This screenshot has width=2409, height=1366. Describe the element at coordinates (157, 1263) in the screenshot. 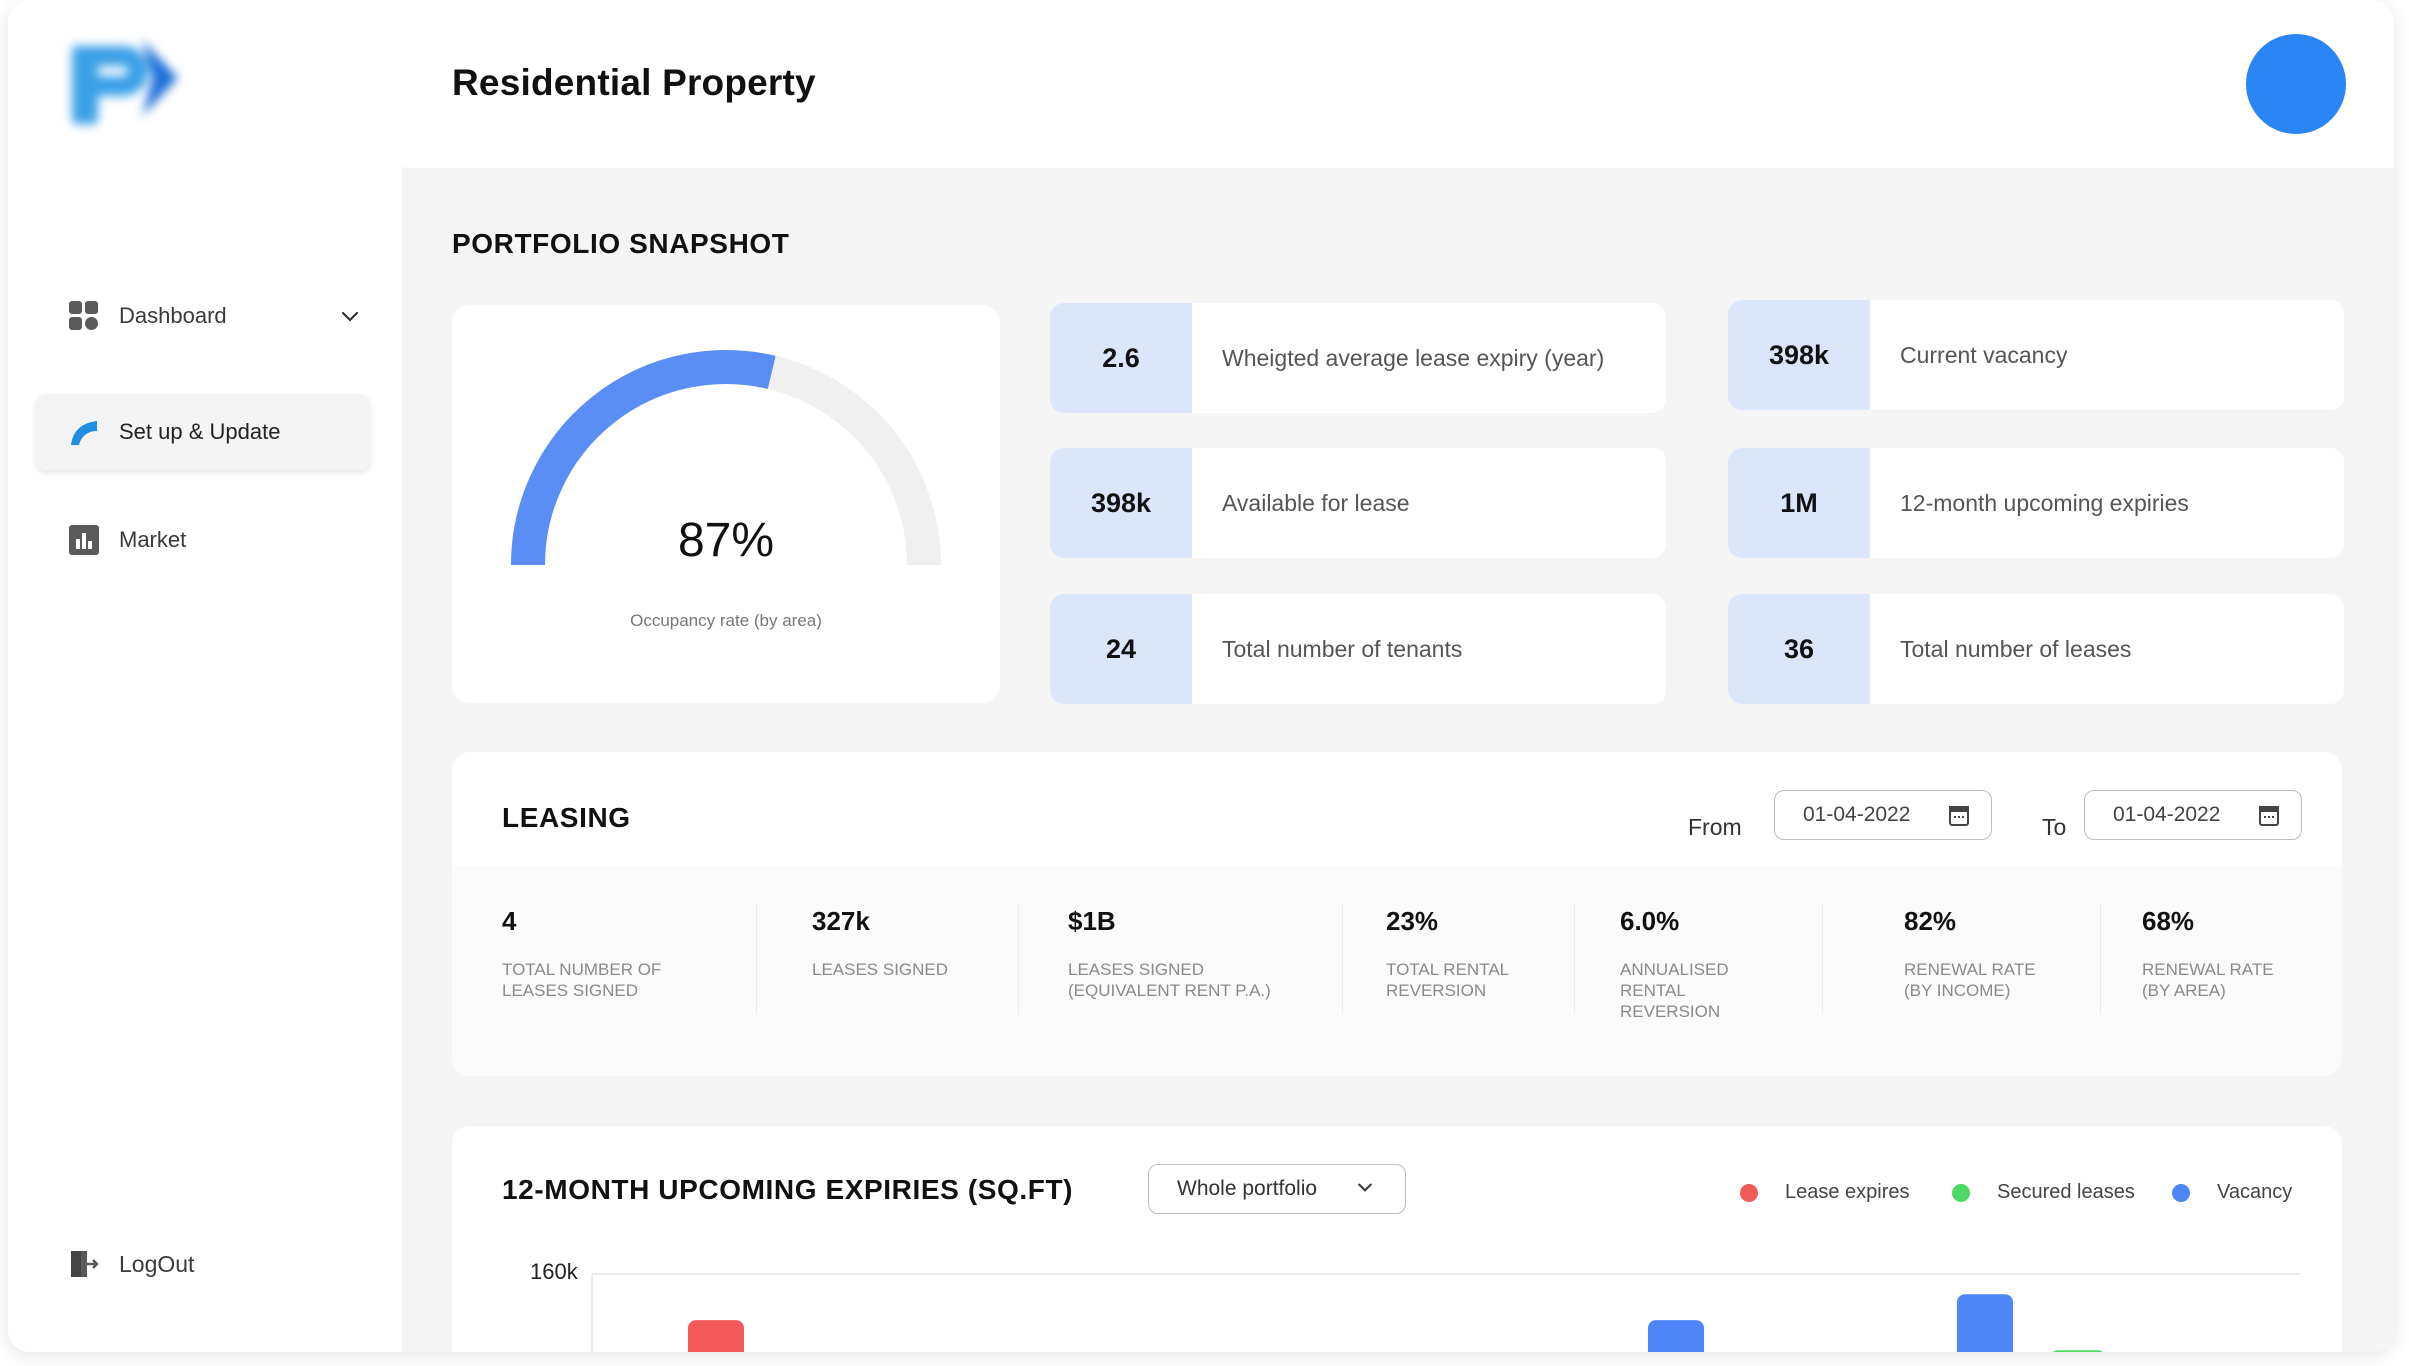

I see `logout-label: LogOut` at that location.